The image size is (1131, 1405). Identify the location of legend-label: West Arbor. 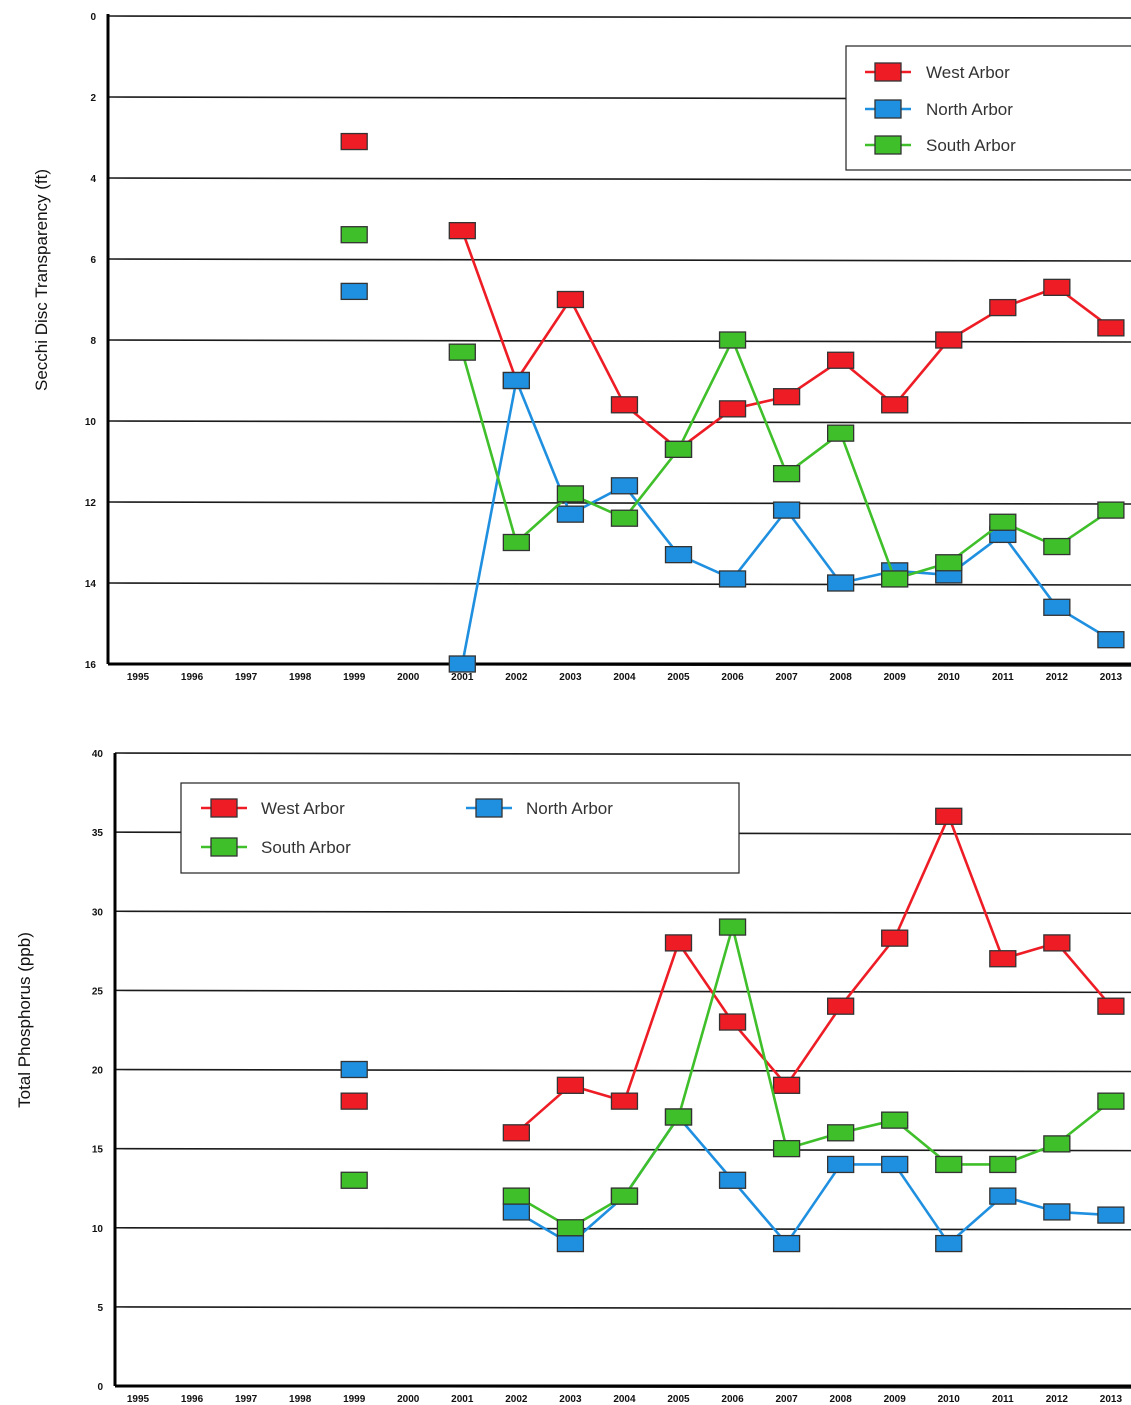
(303, 808).